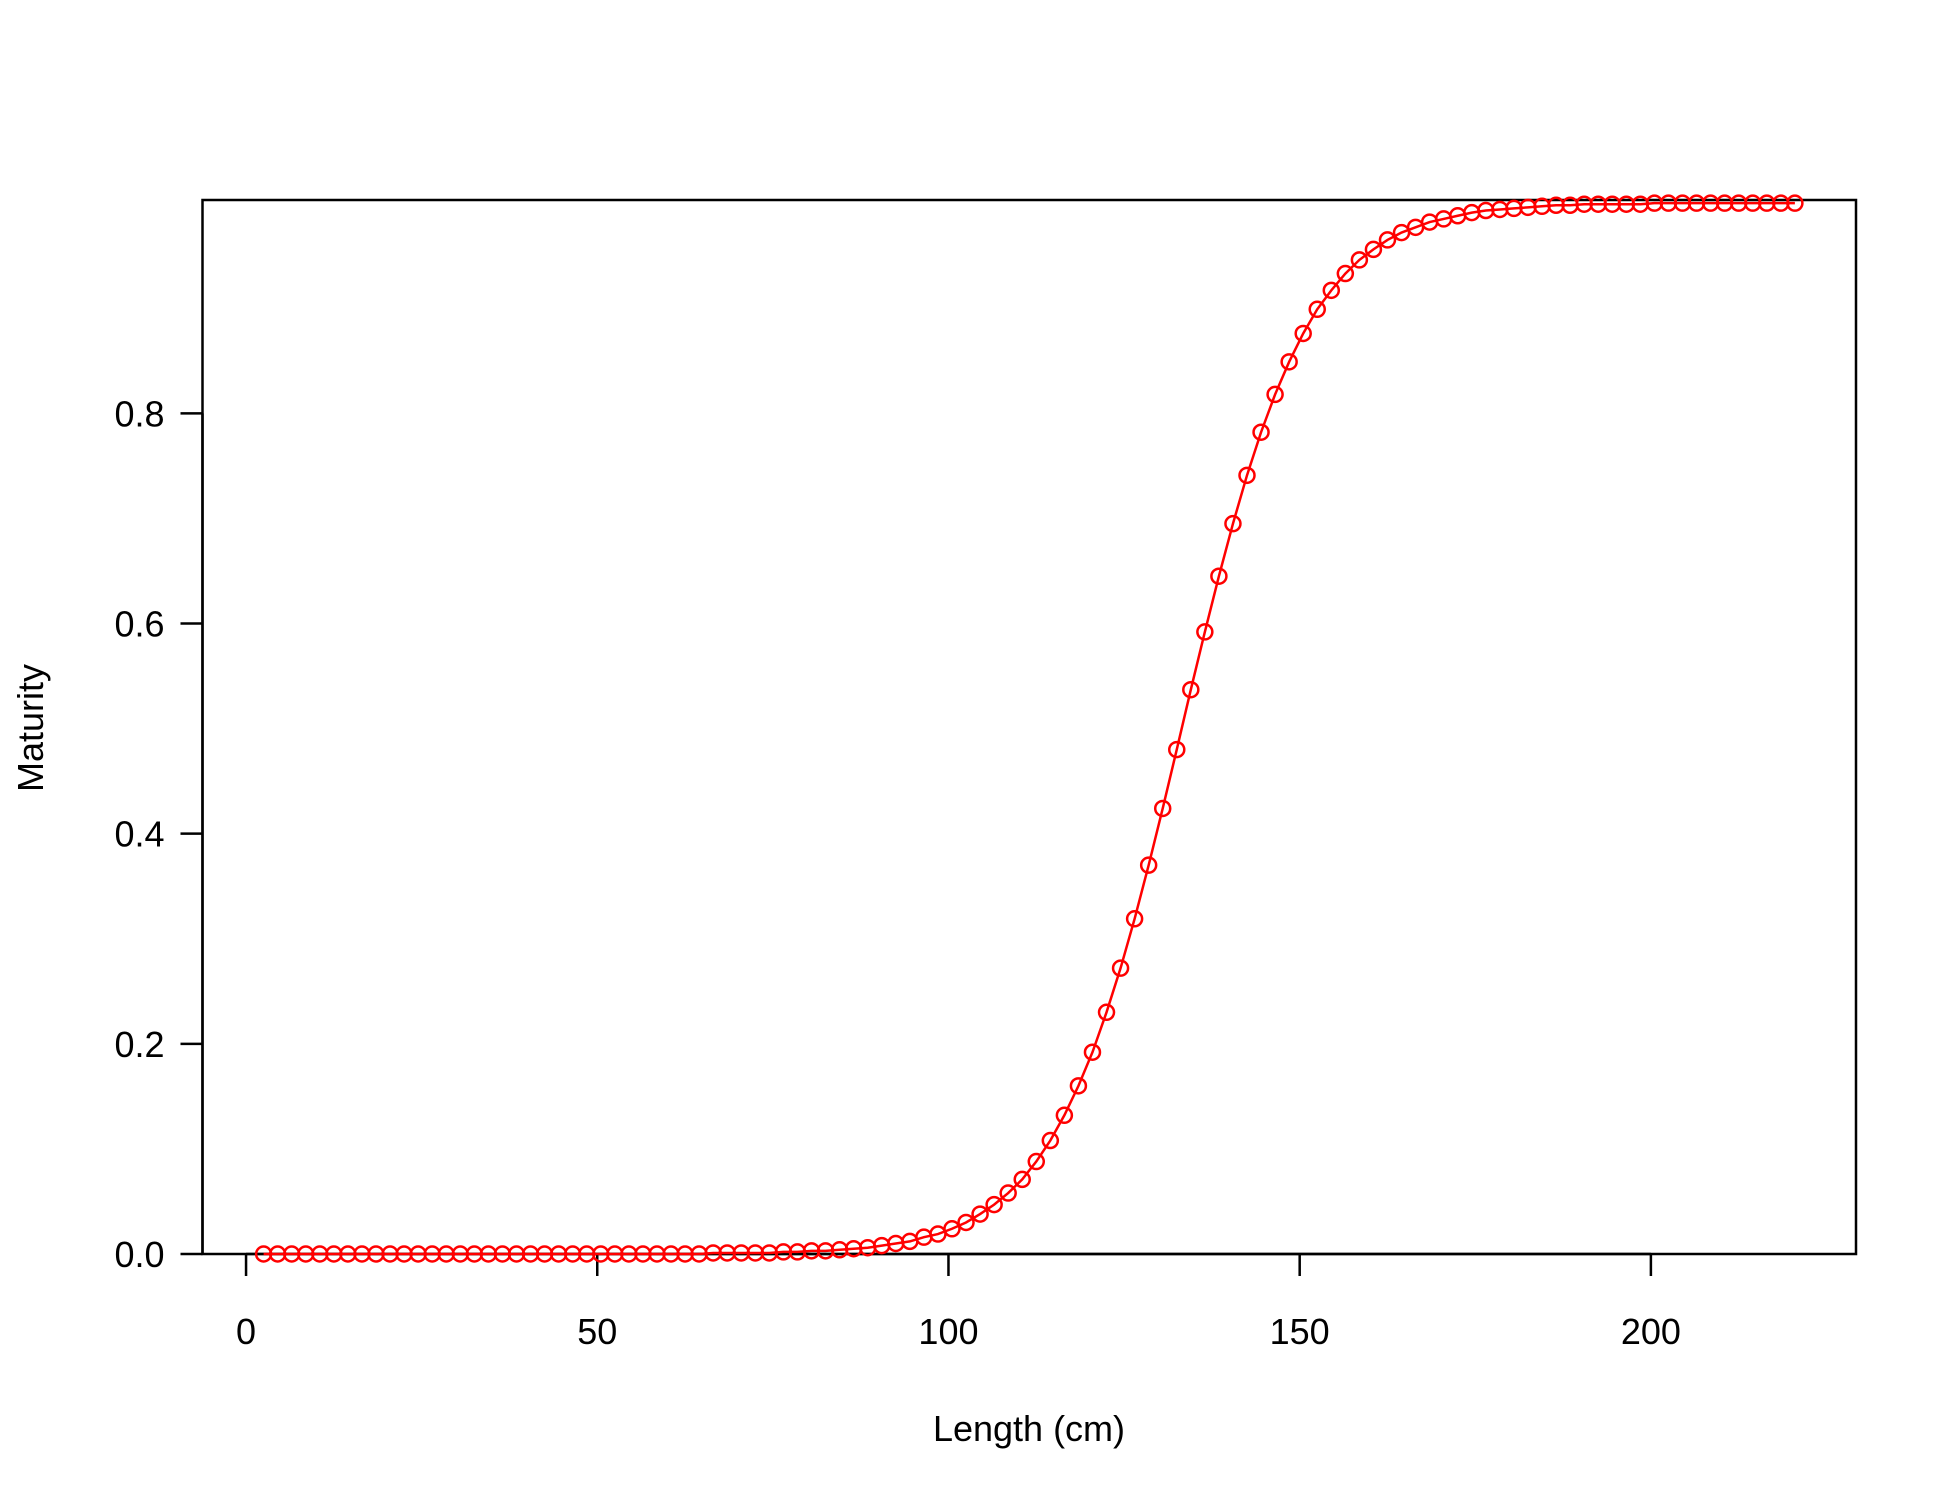 This screenshot has height=1505, width=1950. What do you see at coordinates (139, 834) in the screenshot?
I see `y-tick-label: 0.4` at bounding box center [139, 834].